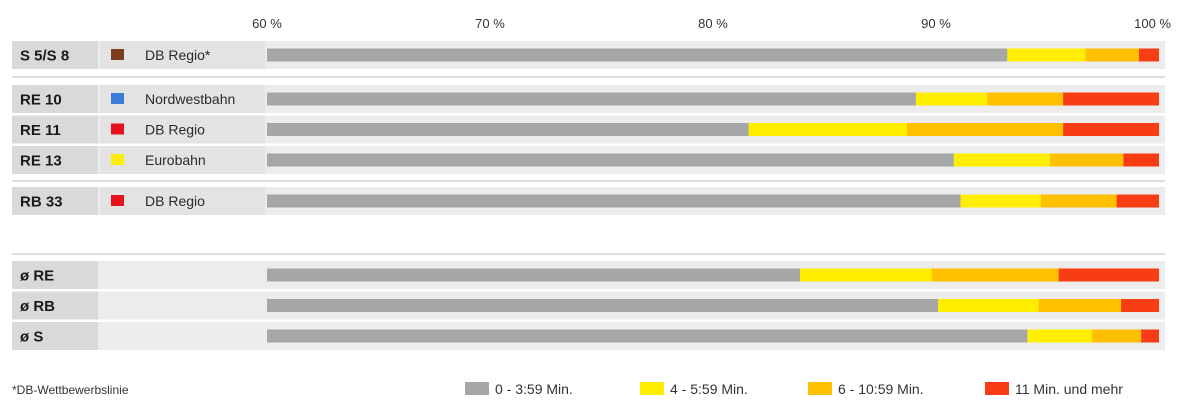  I want to click on line-label: RB 33, so click(41, 202).